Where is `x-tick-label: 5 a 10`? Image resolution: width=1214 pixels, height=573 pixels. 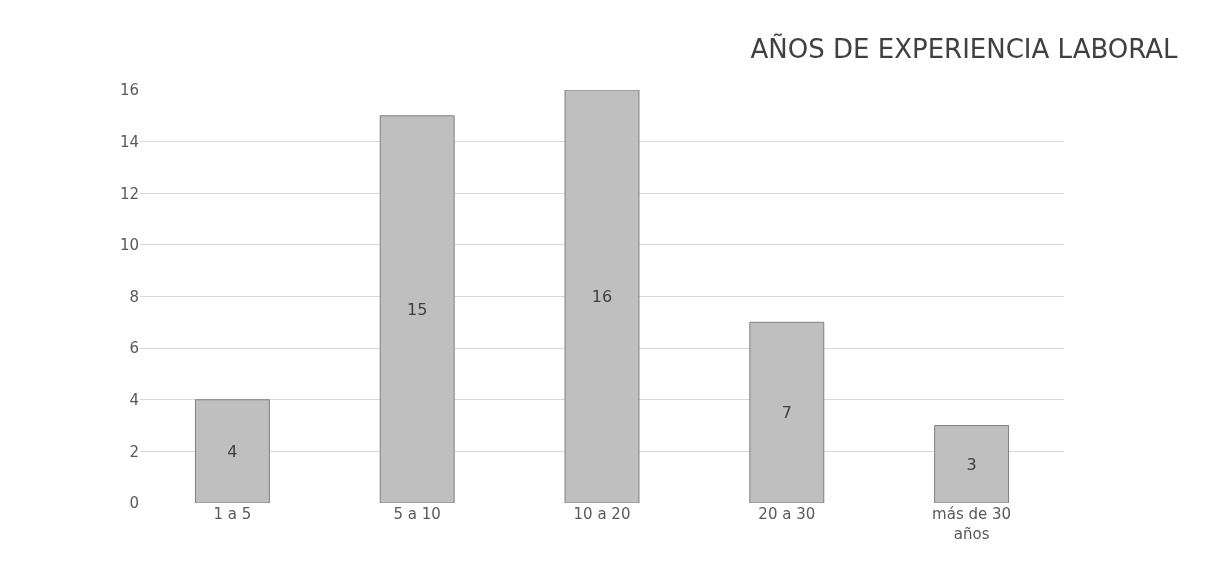
x-tick-label: 5 a 10 is located at coordinates (417, 514).